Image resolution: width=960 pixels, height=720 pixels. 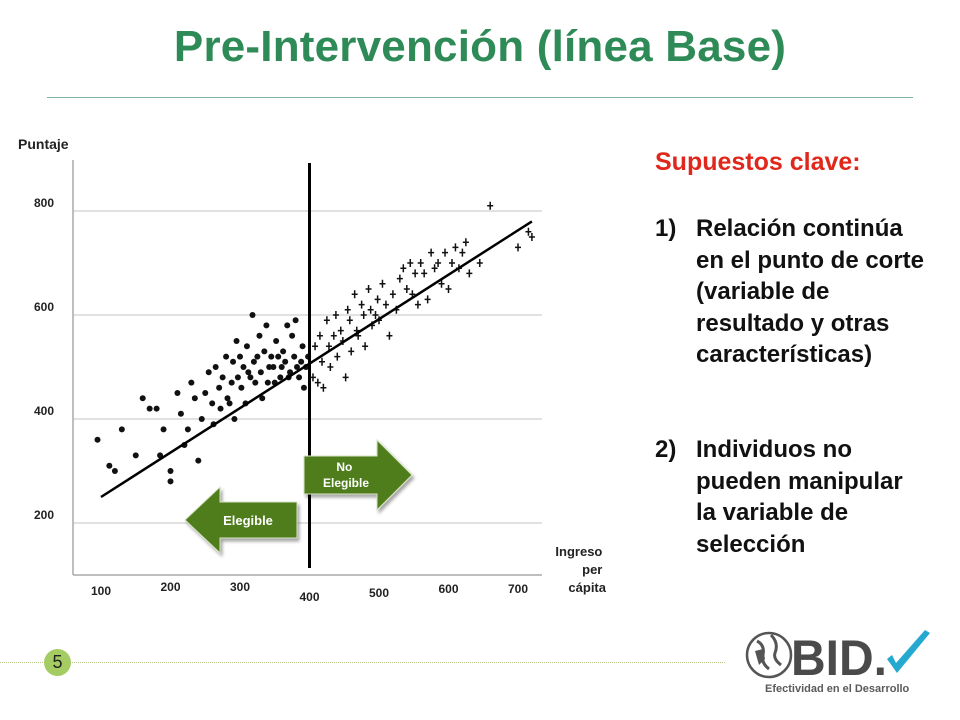 I want to click on bid-logo-text: BID., so click(x=839, y=657).